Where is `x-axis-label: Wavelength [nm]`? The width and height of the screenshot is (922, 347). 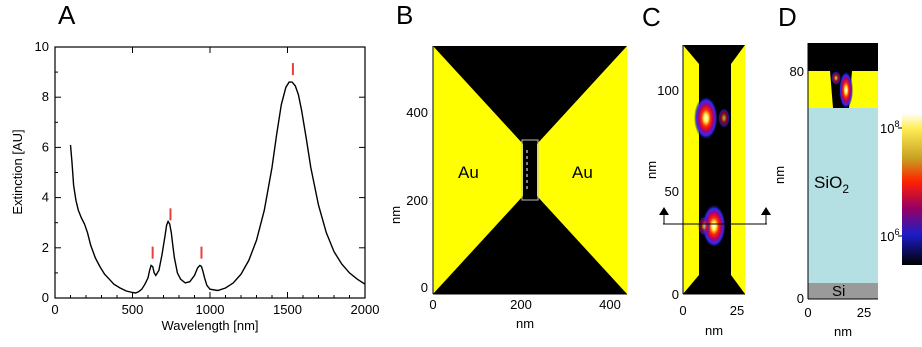 x-axis-label: Wavelength [nm] is located at coordinates (209, 325).